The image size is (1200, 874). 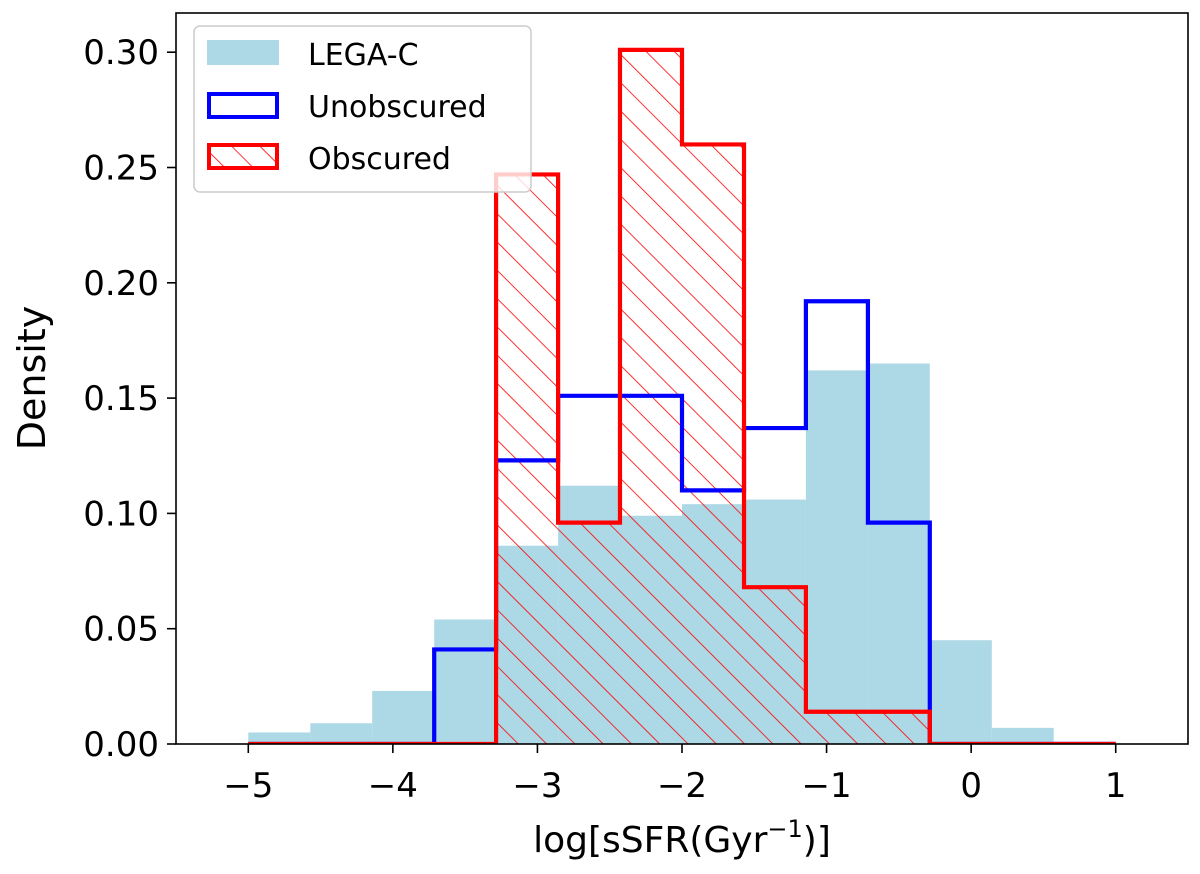 I want to click on legend-label-unobscured: Unobscured, so click(x=397, y=107).